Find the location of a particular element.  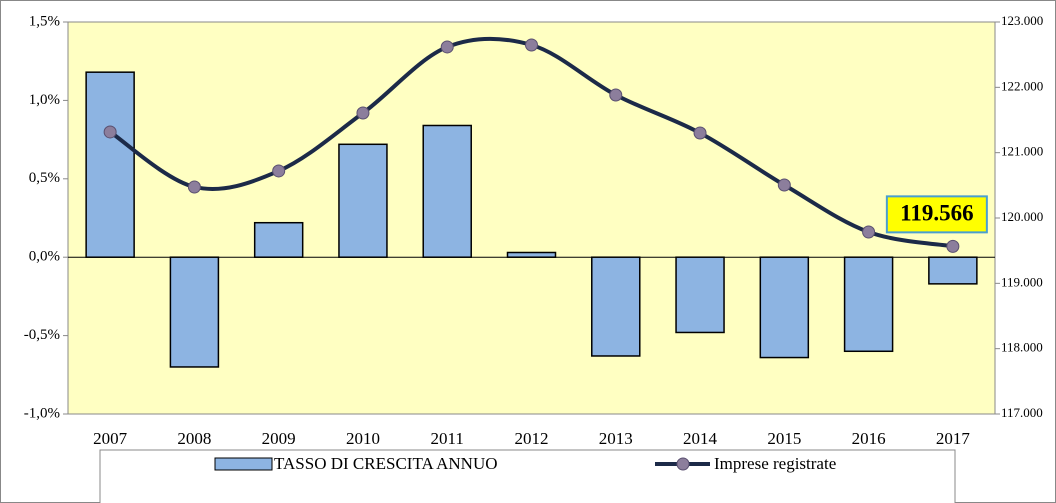

x-tick-label: 2014 is located at coordinates (700, 438).